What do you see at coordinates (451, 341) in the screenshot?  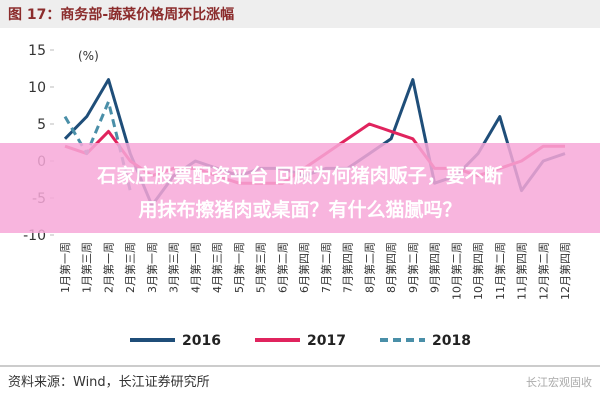 I see `legend-label: 2018` at bounding box center [451, 341].